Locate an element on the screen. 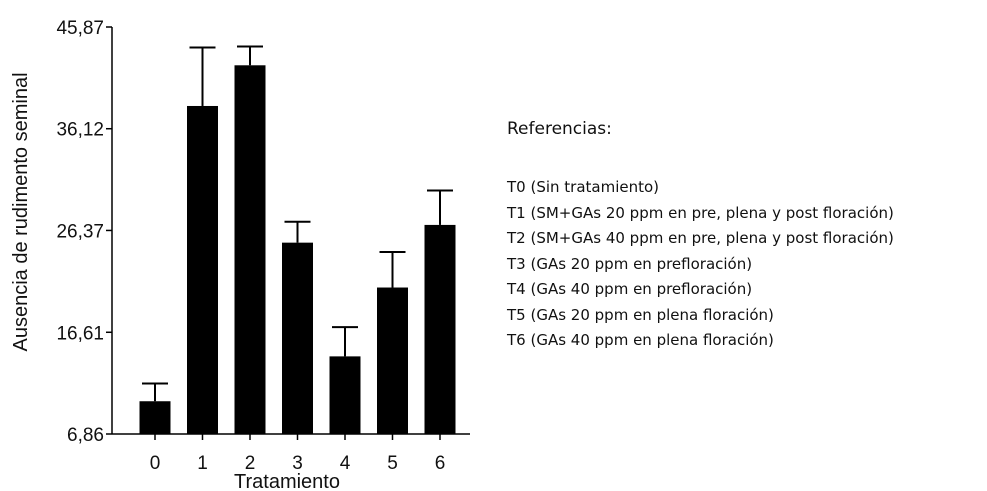 The height and width of the screenshot is (491, 987). reference-t0: T0 (Sin tratamiento) is located at coordinates (583, 187).